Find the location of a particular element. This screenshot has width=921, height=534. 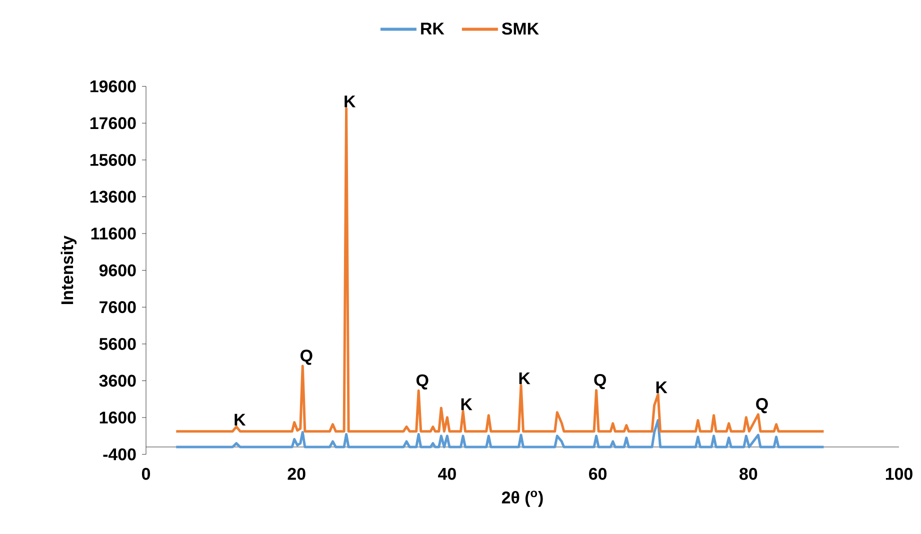

x-tick-label: 80 is located at coordinates (749, 474).